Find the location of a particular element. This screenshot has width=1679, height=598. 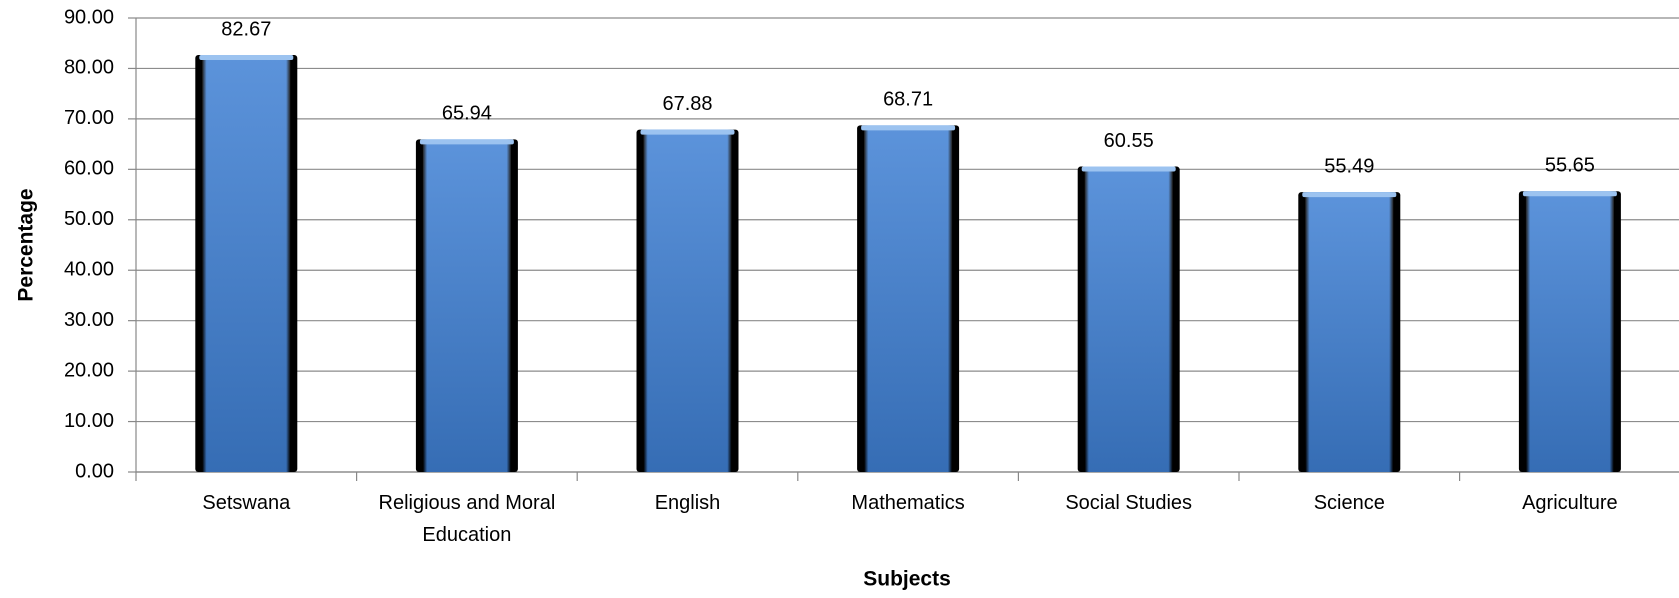

y-tick-label: 50.00 is located at coordinates (89, 219).